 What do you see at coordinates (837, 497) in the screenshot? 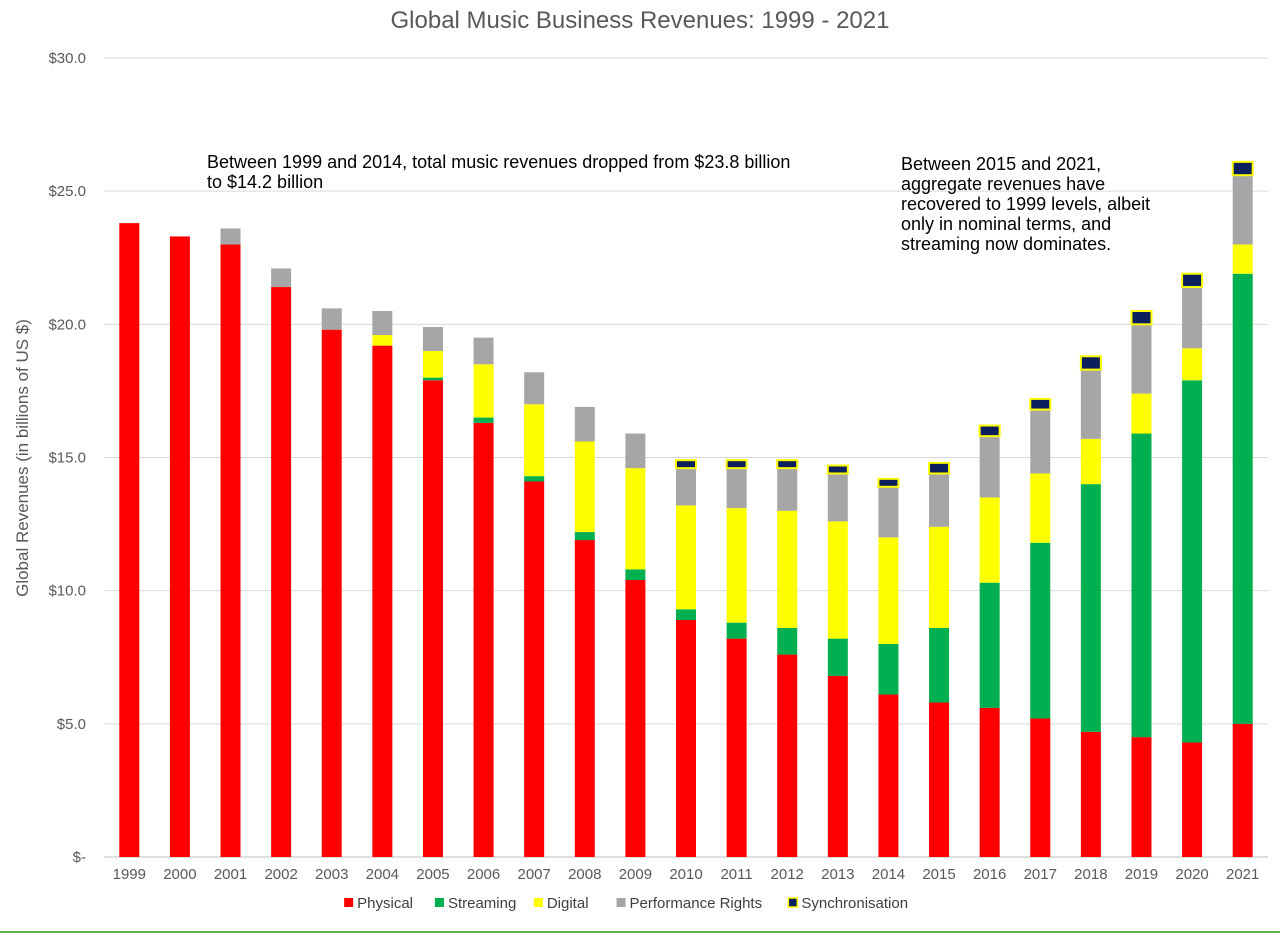
I see `bar-performance-rights-2013` at bounding box center [837, 497].